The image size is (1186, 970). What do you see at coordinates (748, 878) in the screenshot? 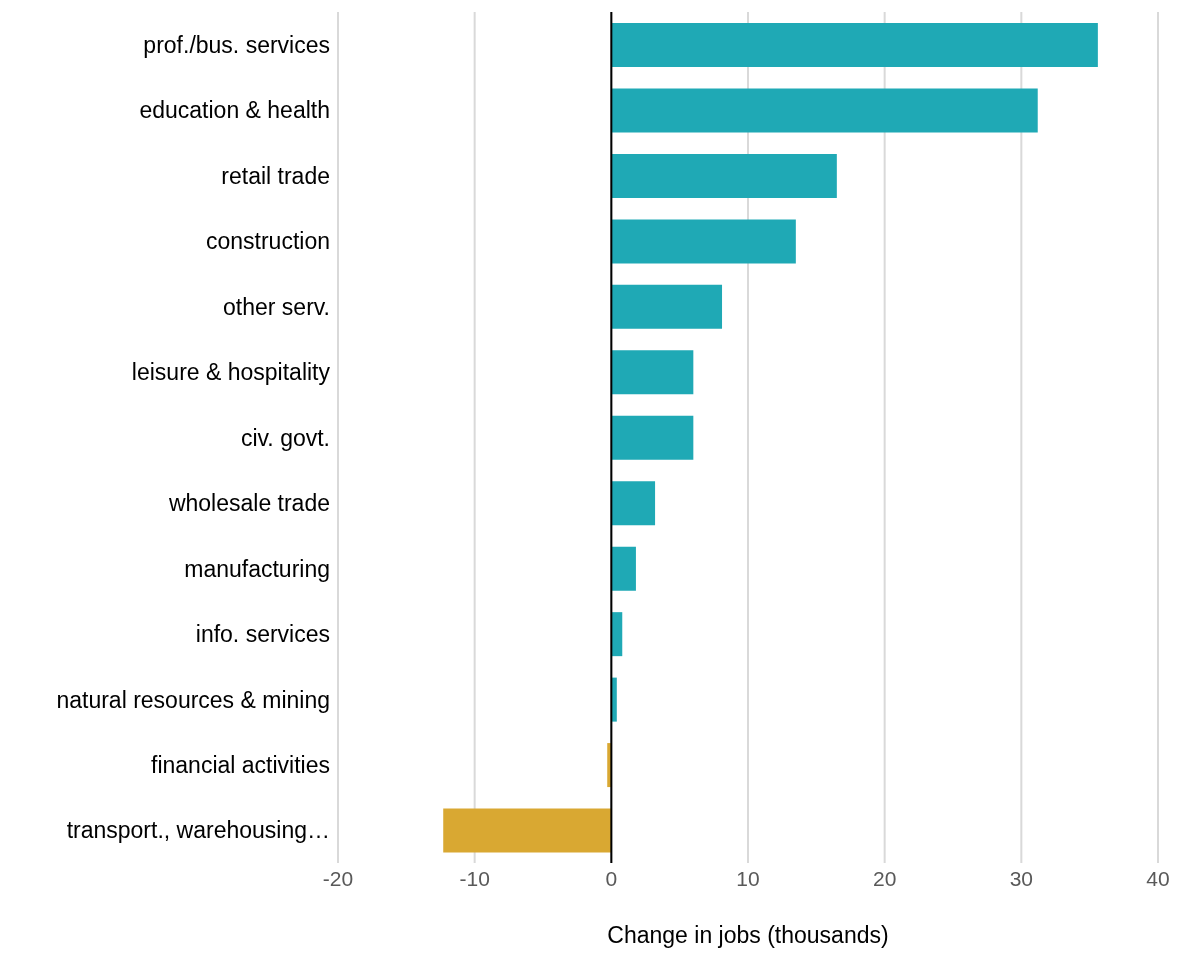
I see `x-tick-label: 10` at bounding box center [748, 878].